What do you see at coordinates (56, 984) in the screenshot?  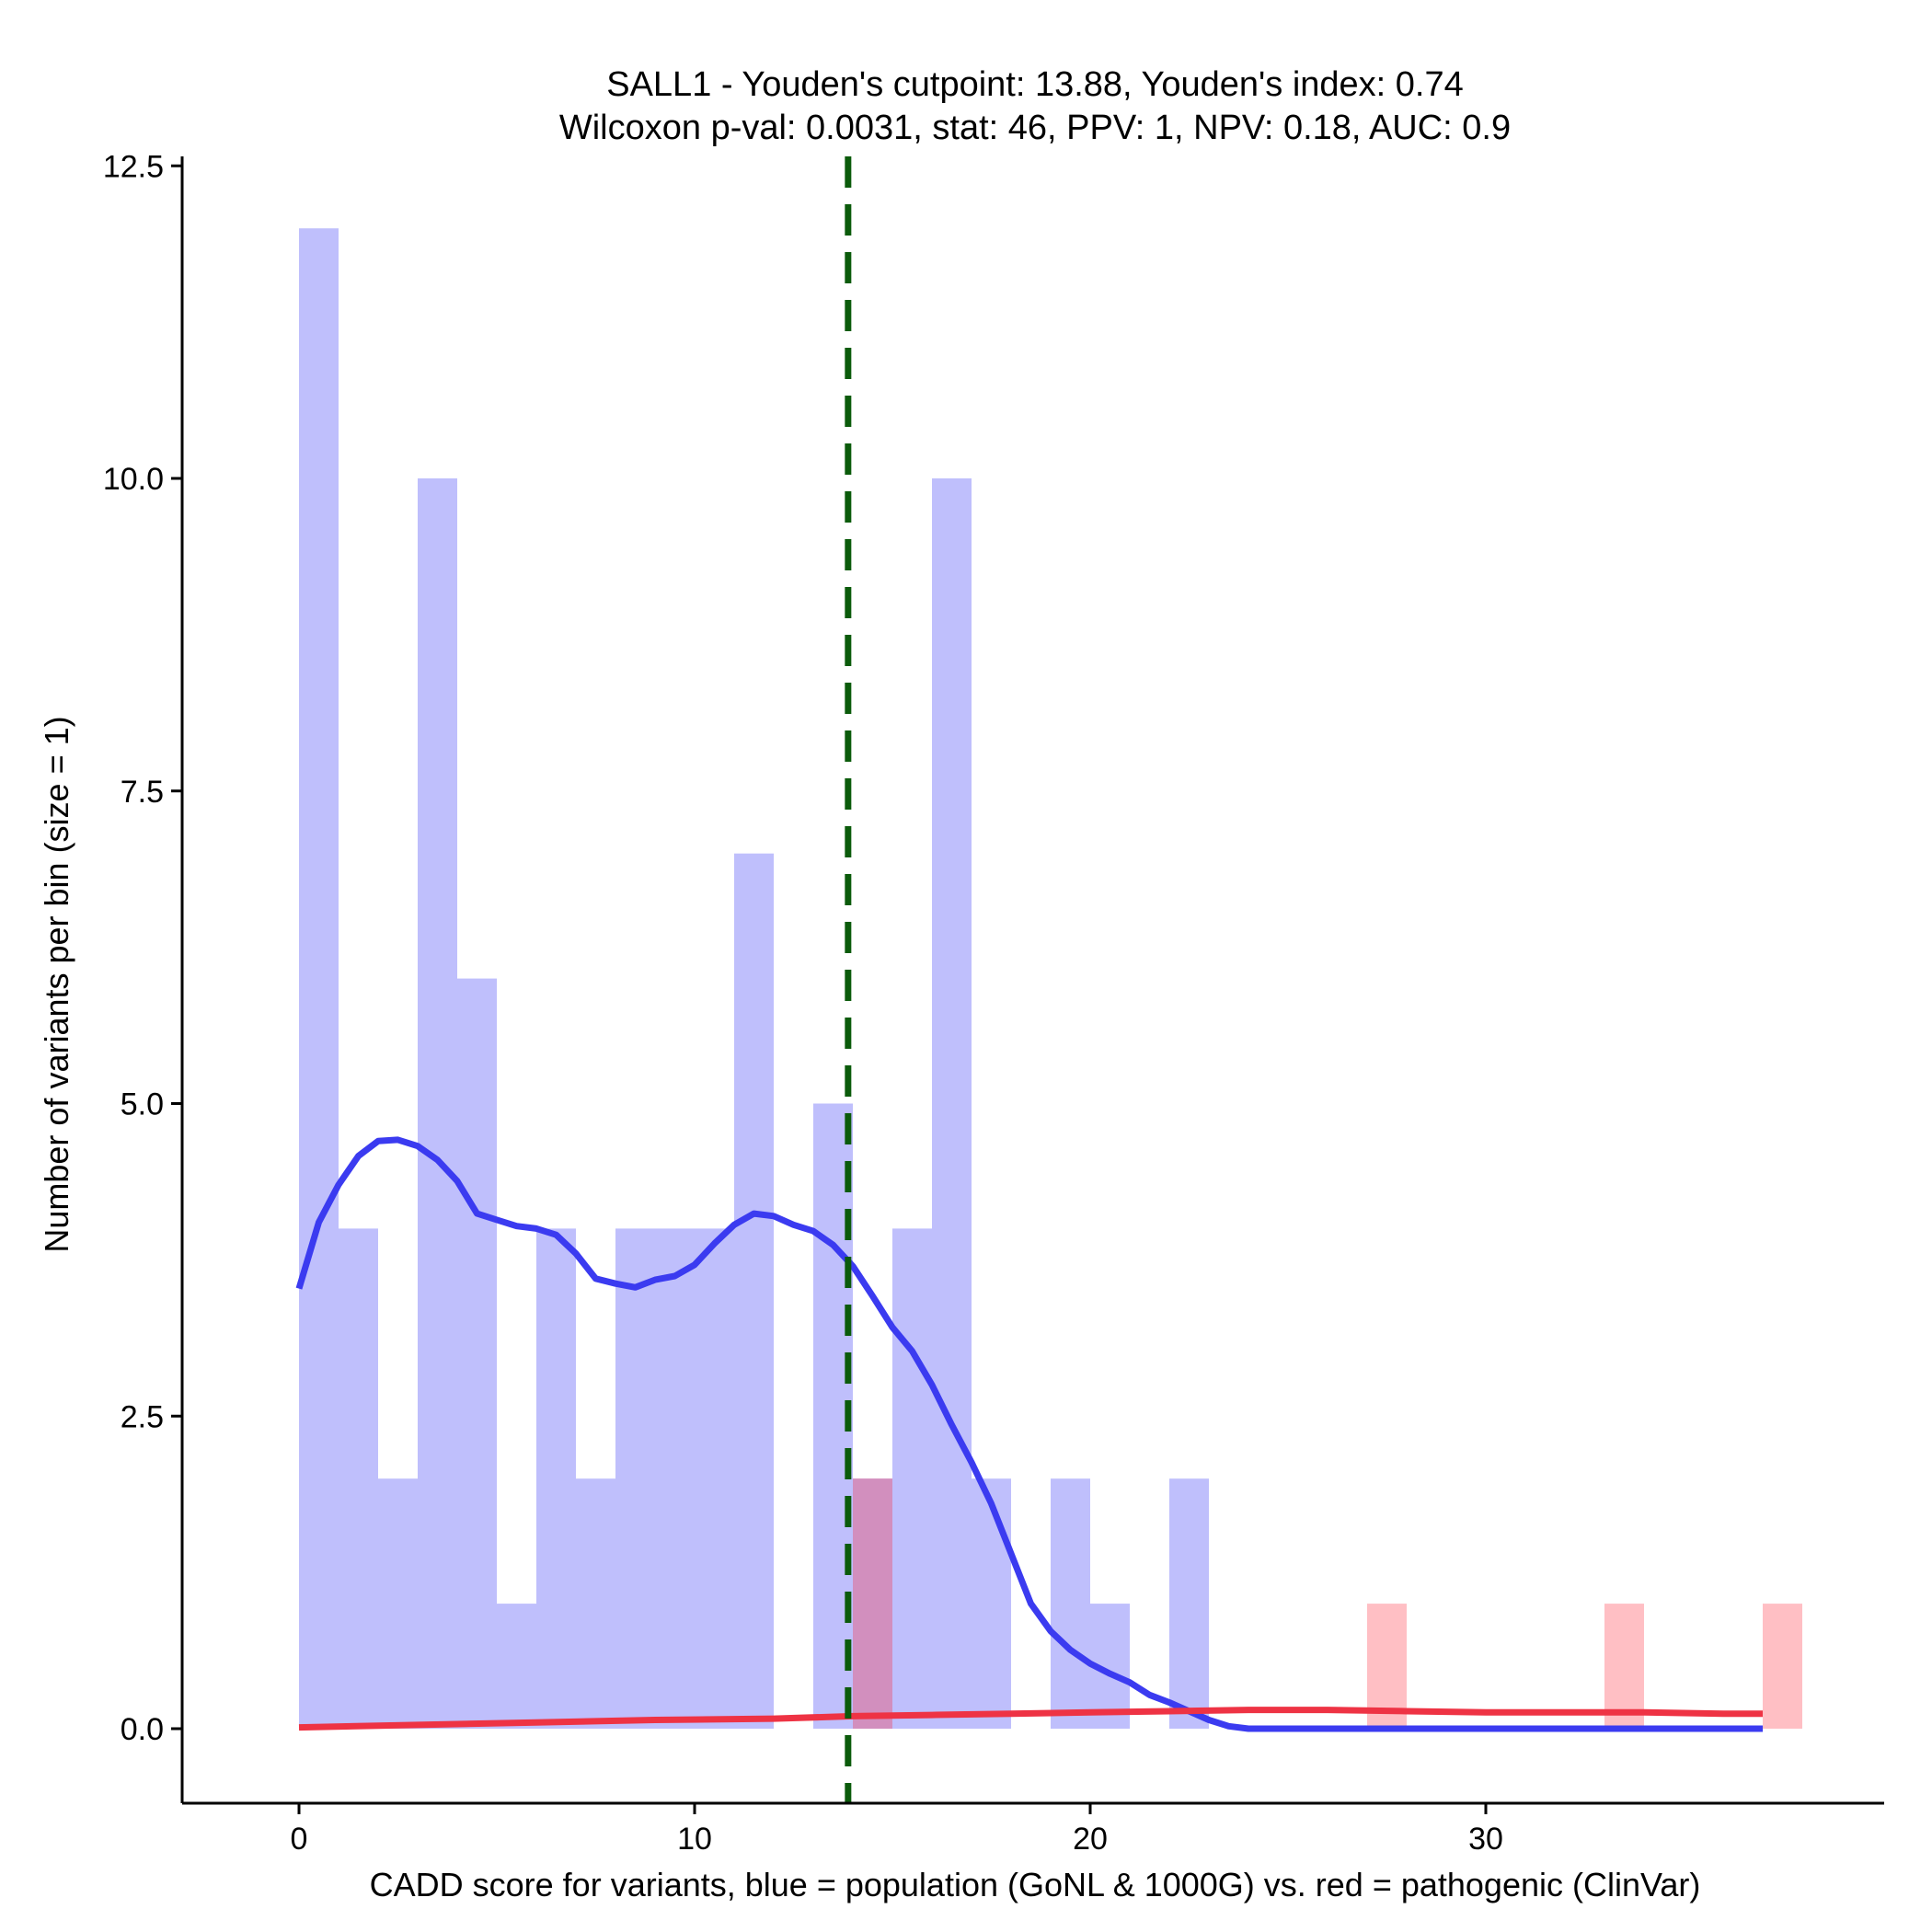 I see `y-axis-label: Number of variants per bin (size = 1)` at bounding box center [56, 984].